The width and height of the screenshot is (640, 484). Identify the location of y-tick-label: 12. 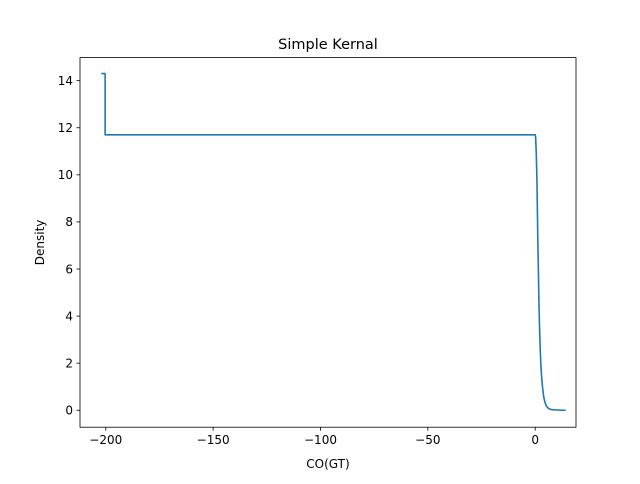
(65, 128).